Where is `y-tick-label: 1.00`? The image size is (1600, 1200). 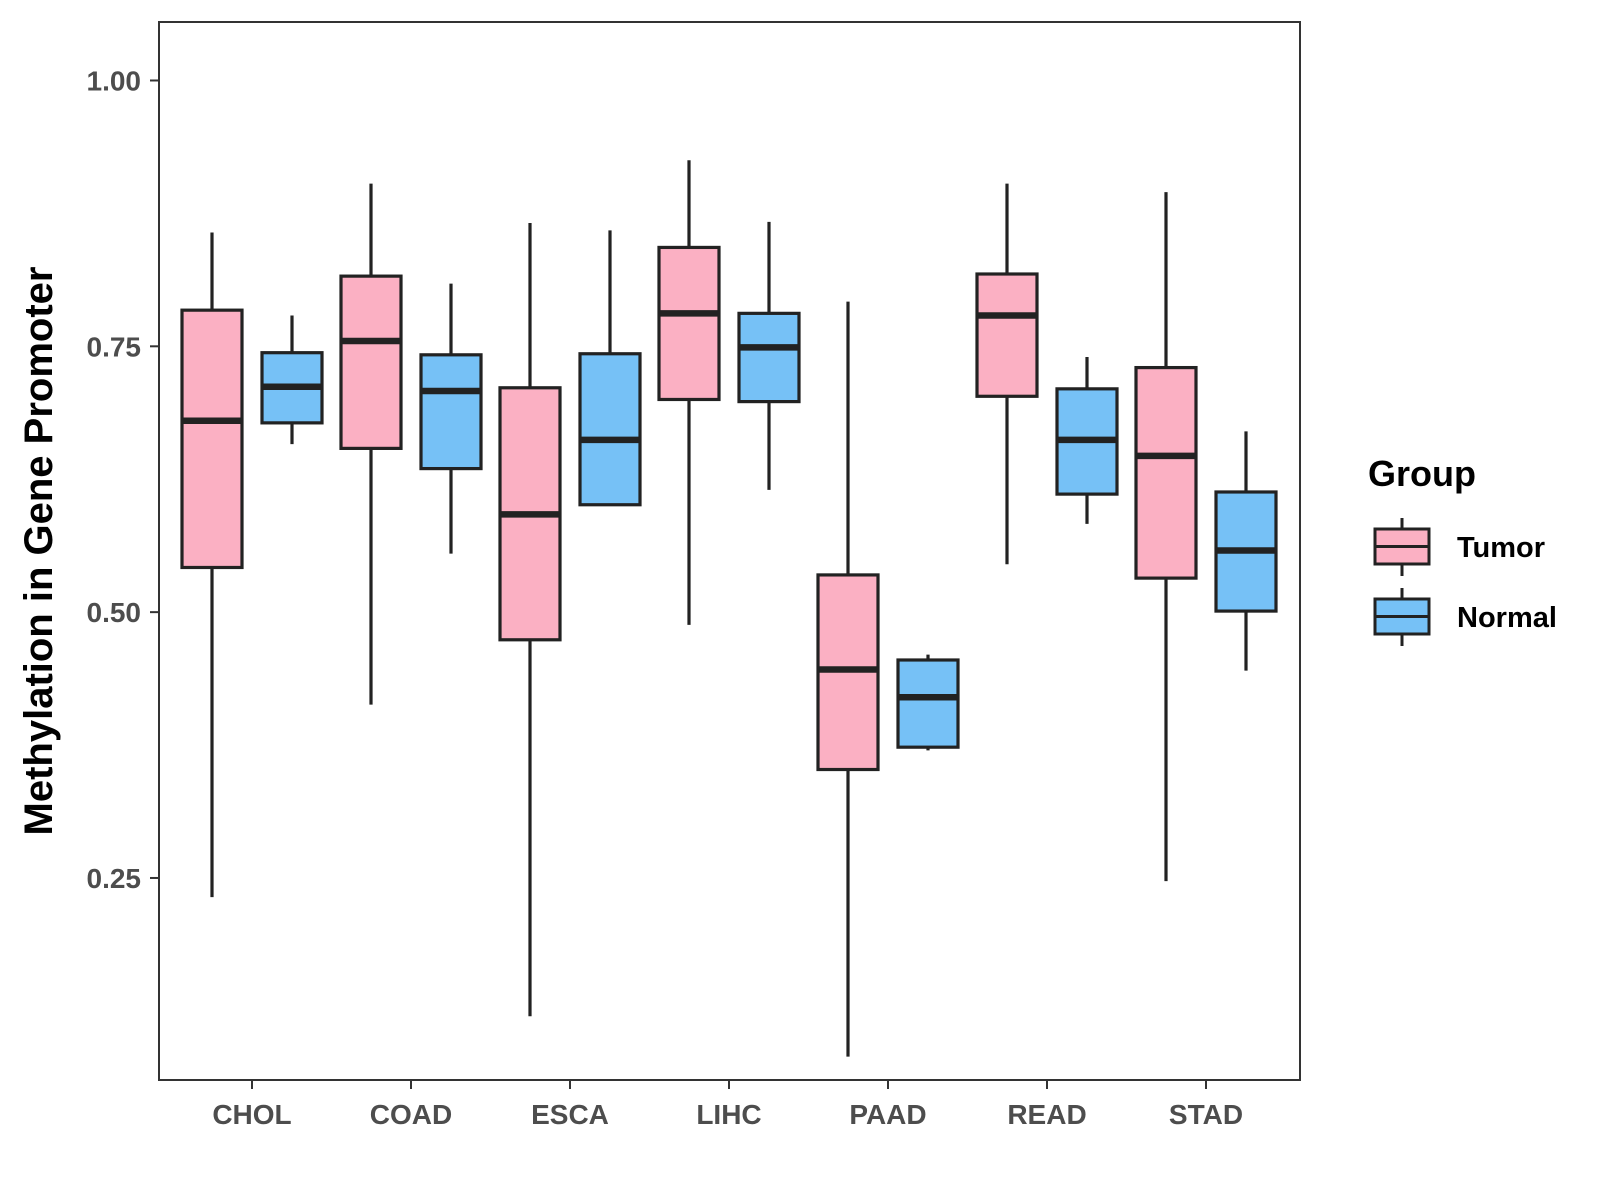 y-tick-label: 1.00 is located at coordinates (114, 80).